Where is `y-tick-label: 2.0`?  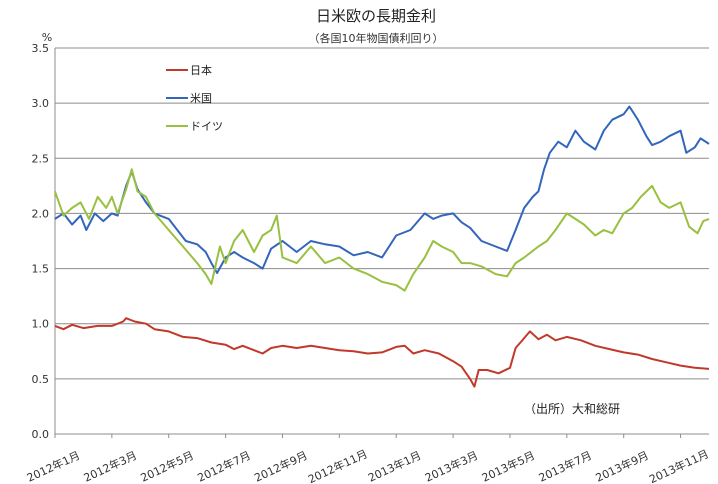 y-tick-label: 2.0 is located at coordinates (41, 213).